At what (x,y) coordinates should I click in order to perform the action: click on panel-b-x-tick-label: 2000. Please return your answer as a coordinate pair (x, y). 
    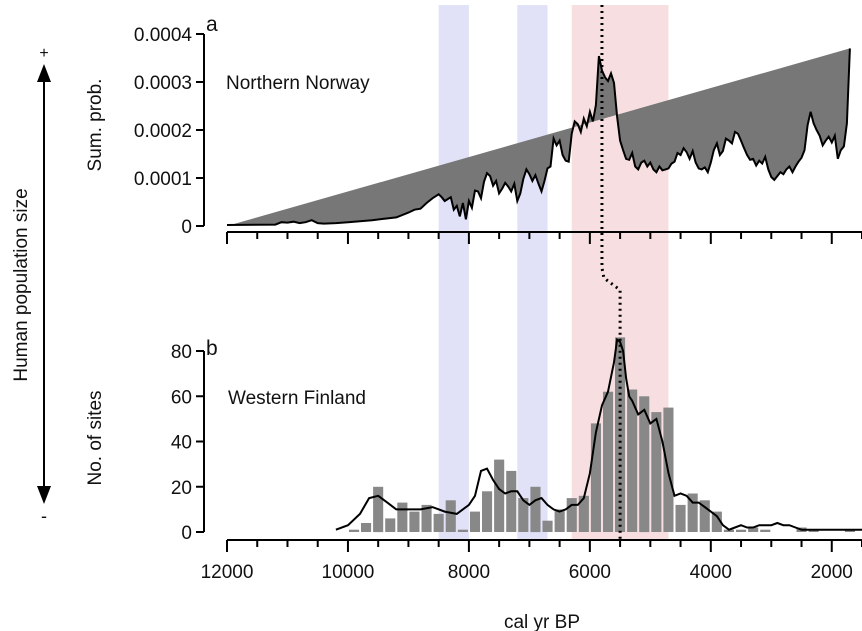
    Looking at the image, I should click on (832, 572).